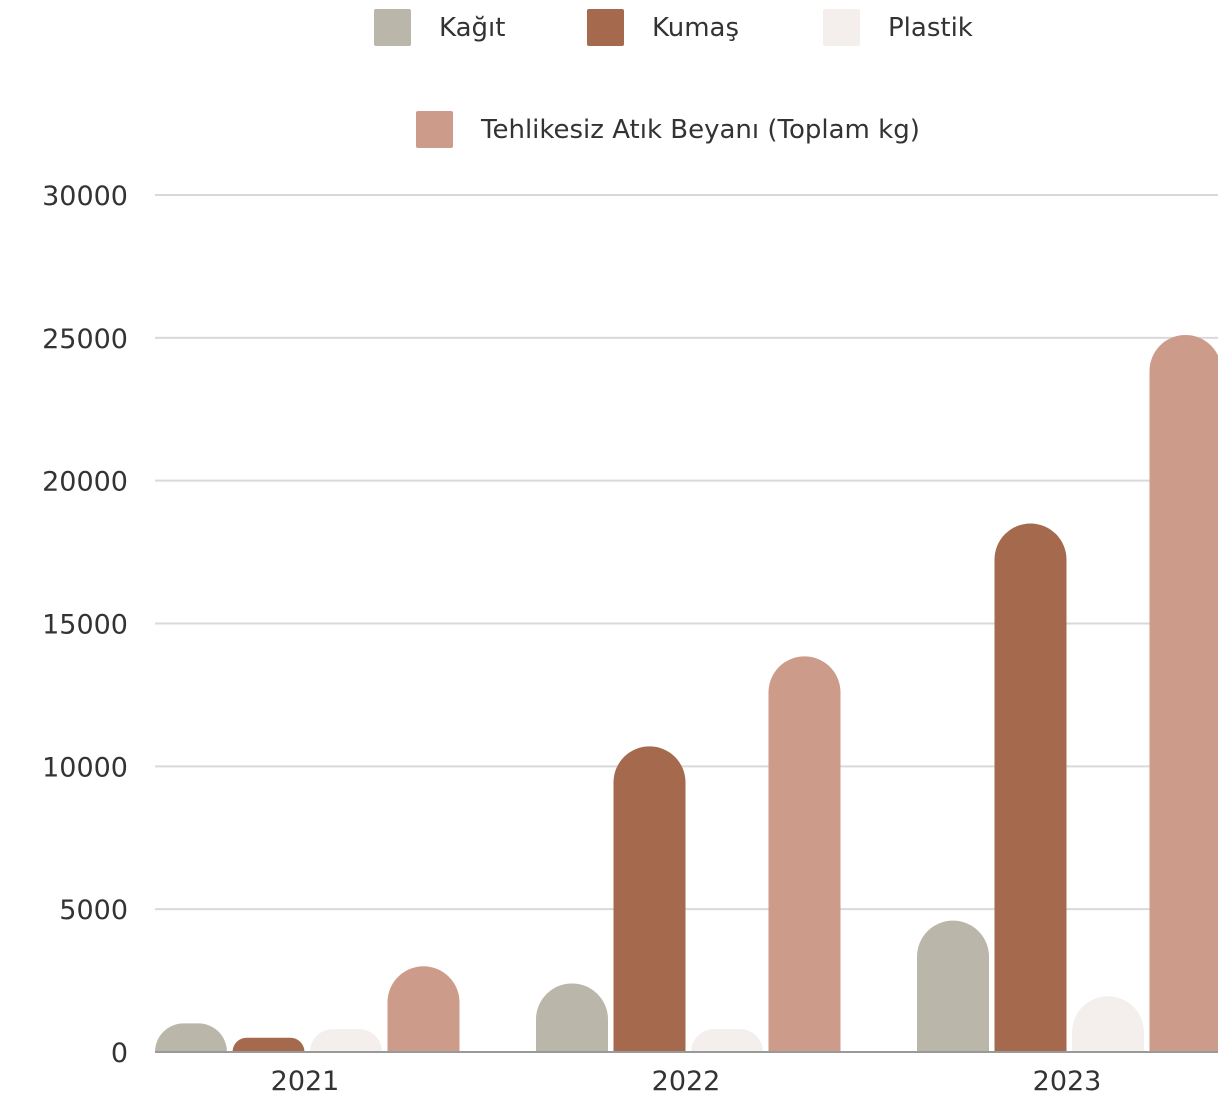 The width and height of the screenshot is (1218, 1096). I want to click on bar-plastik-2023, so click(1108, 1024).